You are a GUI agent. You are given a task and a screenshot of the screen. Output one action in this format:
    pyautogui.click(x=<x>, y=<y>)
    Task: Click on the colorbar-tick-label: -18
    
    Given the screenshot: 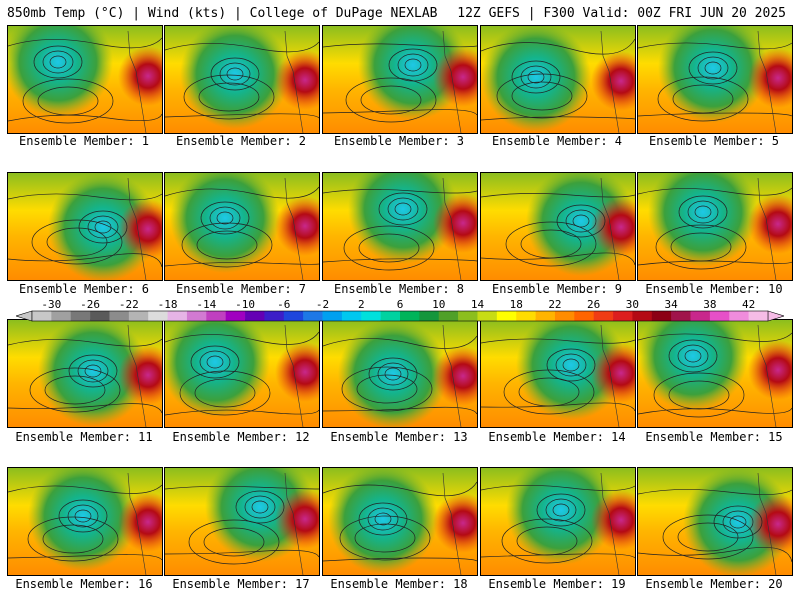 What is the action you would take?
    pyautogui.click(x=168, y=305)
    